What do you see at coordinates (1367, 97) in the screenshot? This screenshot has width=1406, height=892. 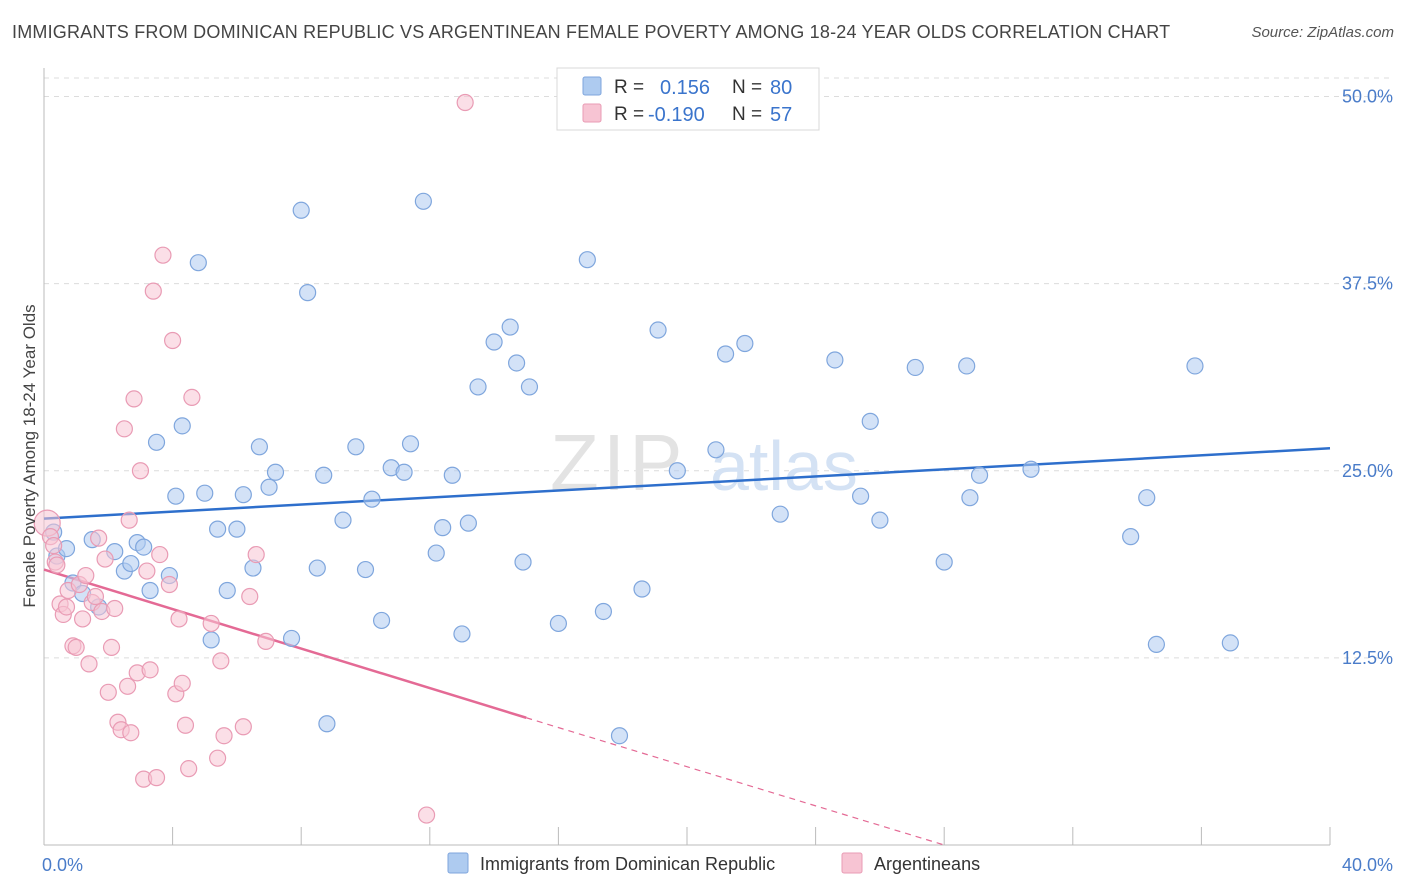 I see `y-tick-label-3: 50.0%` at bounding box center [1367, 97].